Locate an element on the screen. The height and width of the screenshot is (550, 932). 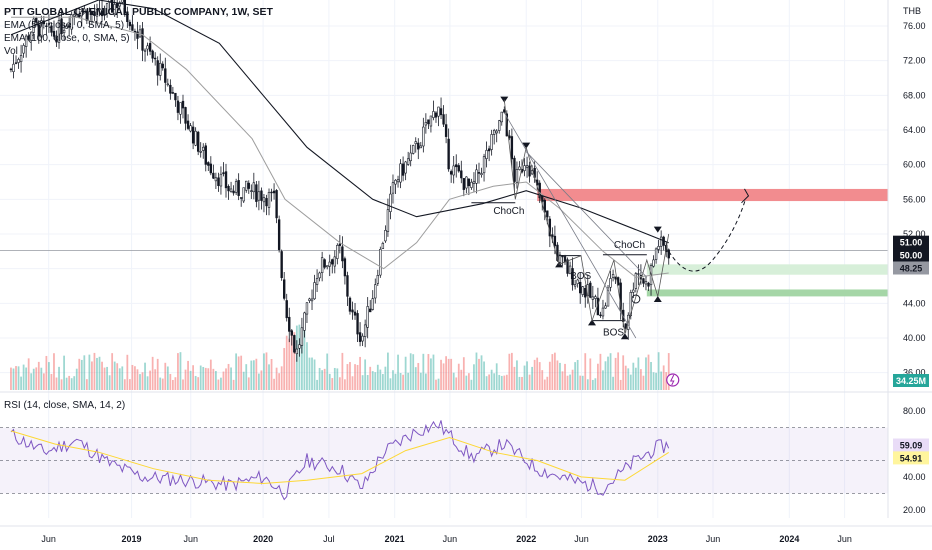
zigzag-structure is located at coordinates (586, 216).